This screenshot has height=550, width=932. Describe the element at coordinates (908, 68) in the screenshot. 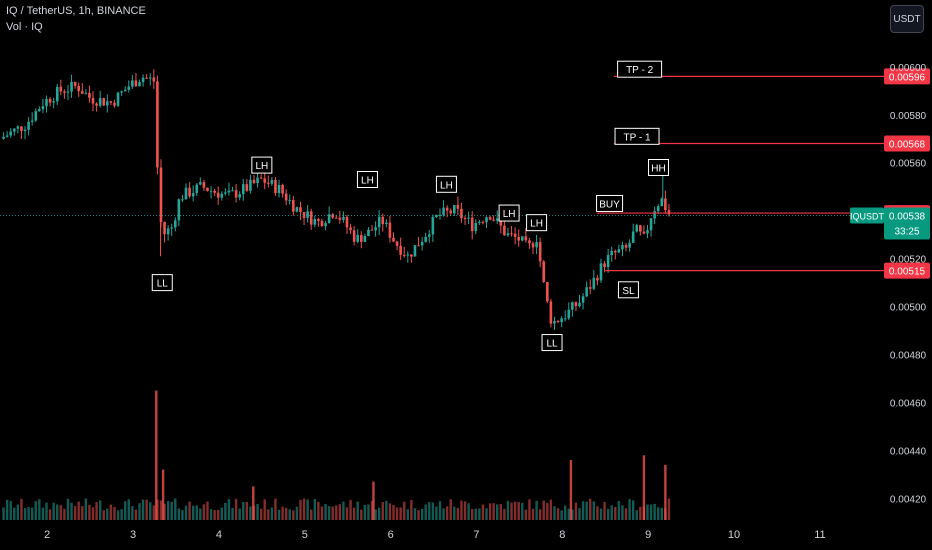

I see `y-tick-label: 0.00600` at that location.